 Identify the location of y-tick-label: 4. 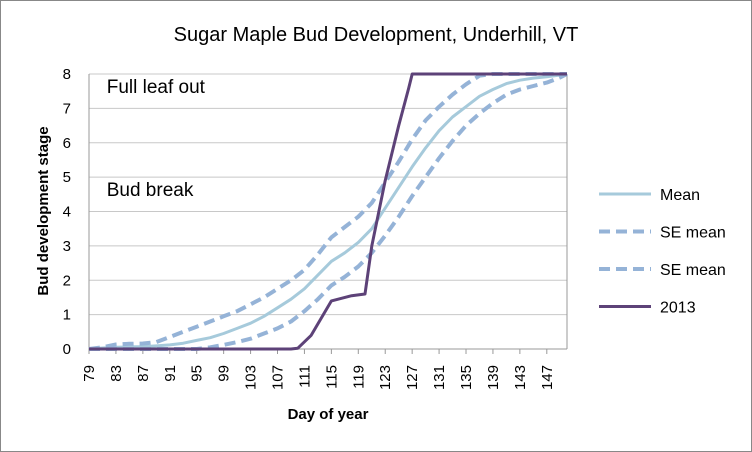
(67, 212).